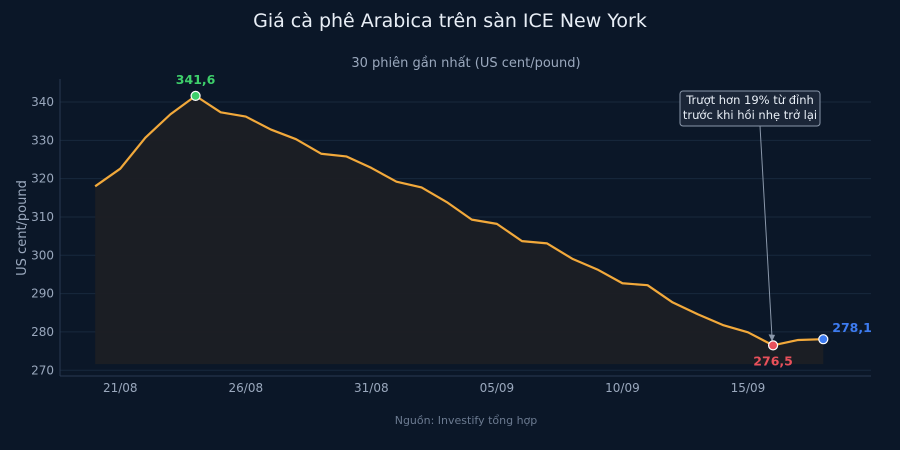 The height and width of the screenshot is (450, 900). I want to click on y-tick-label: 290, so click(42, 294).